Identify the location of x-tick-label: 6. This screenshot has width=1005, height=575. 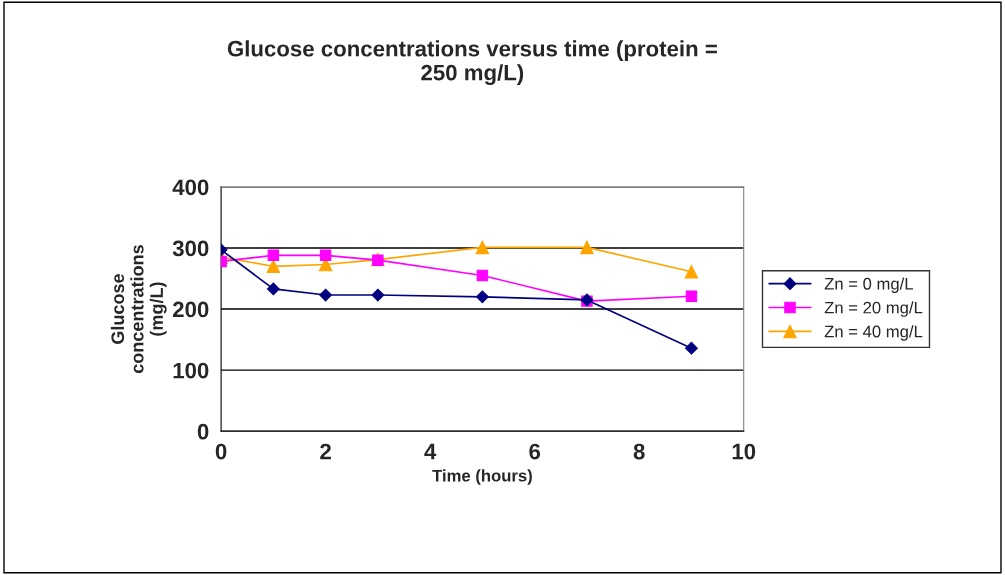
(535, 451).